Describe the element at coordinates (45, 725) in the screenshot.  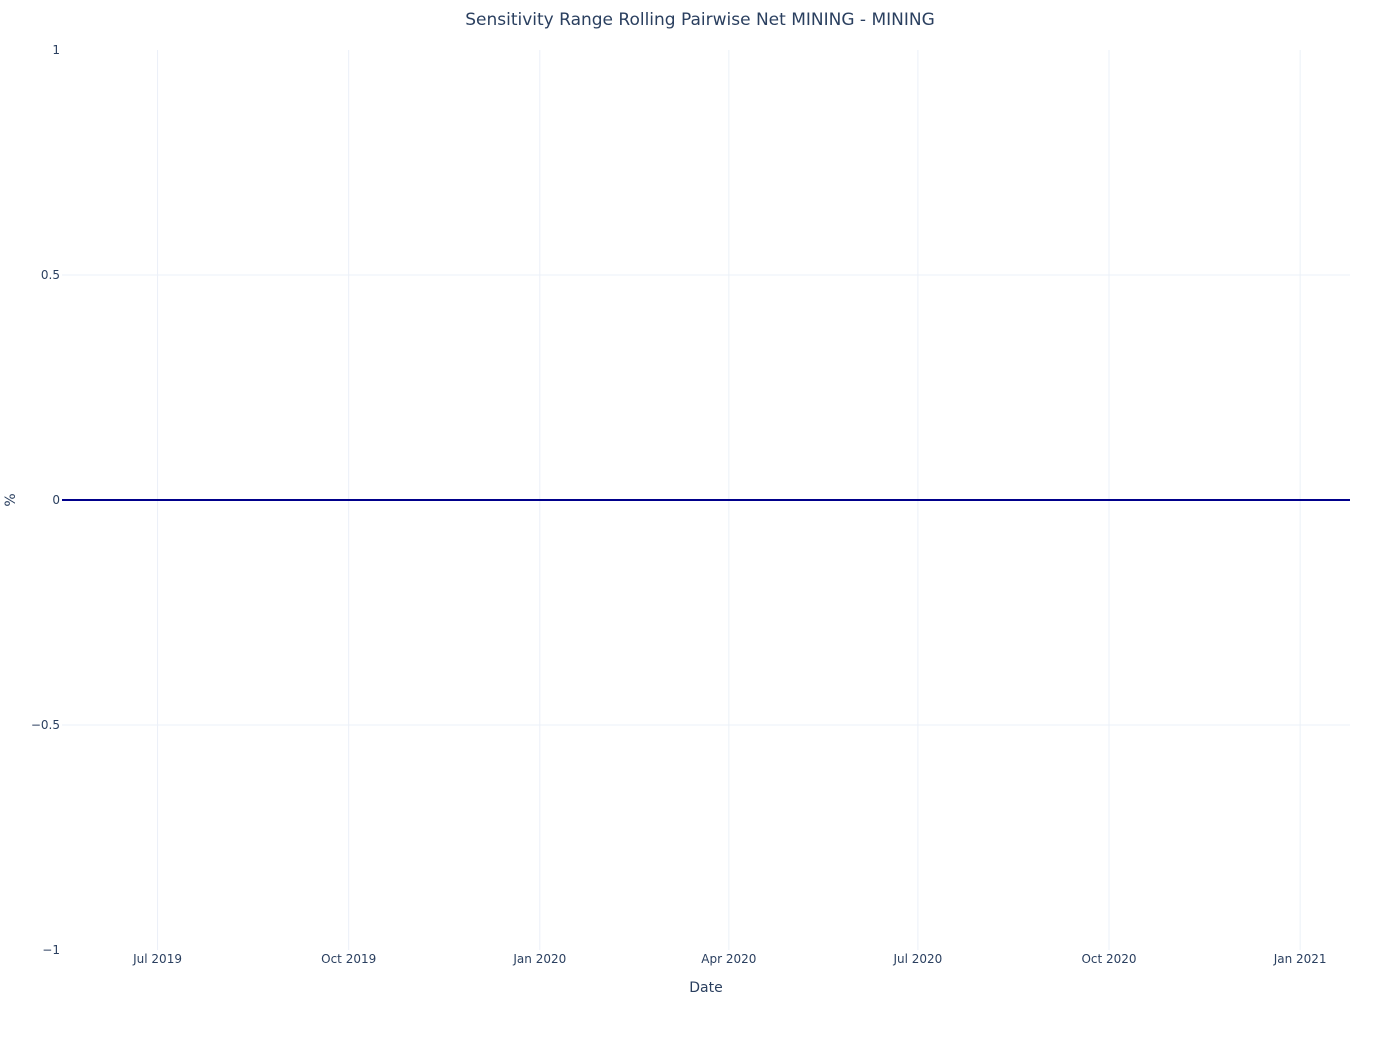
I see `y-tick-label: −0.5` at that location.